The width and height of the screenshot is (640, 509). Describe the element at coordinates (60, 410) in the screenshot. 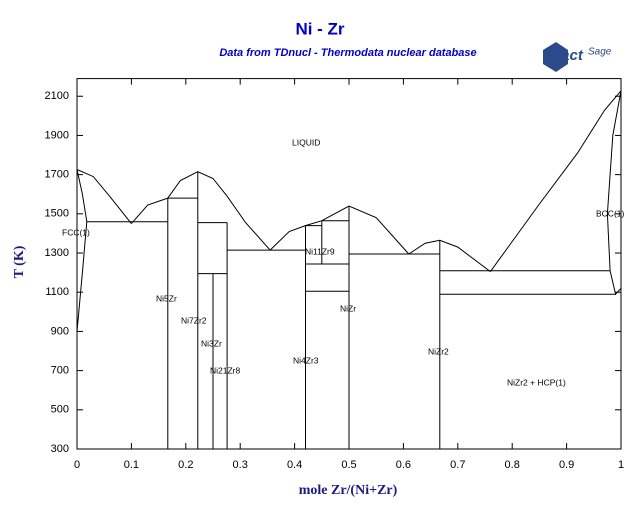

I see `y-tick-label: 500` at that location.